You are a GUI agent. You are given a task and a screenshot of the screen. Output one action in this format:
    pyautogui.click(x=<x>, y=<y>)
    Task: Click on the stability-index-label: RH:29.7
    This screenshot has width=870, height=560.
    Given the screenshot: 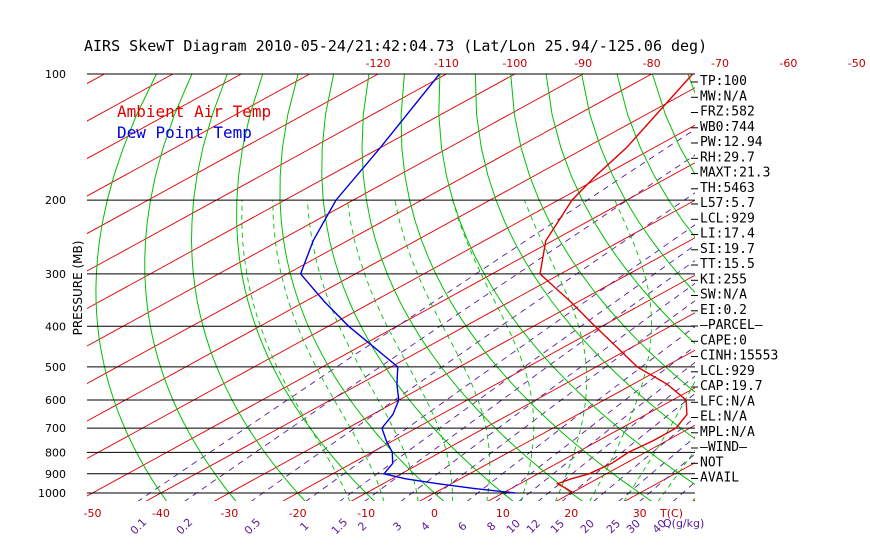 What is the action you would take?
    pyautogui.click(x=727, y=157)
    